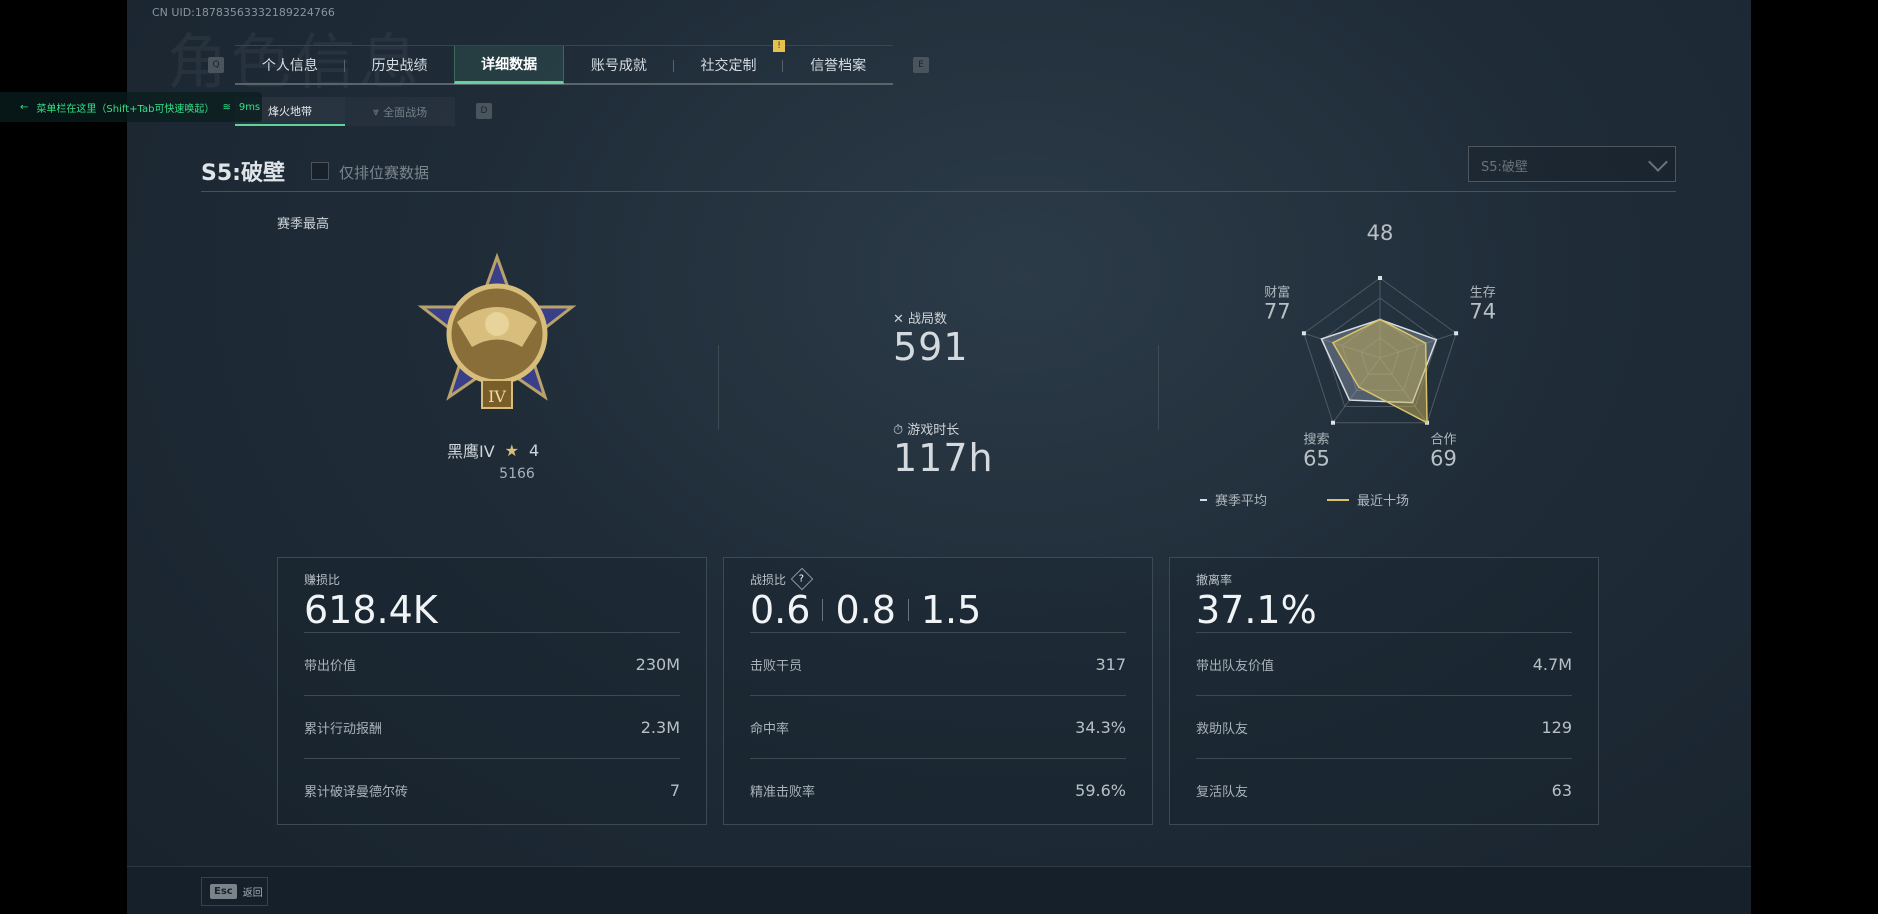  I want to click on tab-label: 个人信息, so click(289, 66).